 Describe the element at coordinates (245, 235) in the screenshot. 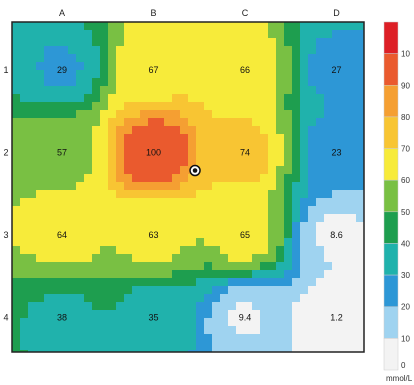

I see `cell-value-label: 65` at that location.